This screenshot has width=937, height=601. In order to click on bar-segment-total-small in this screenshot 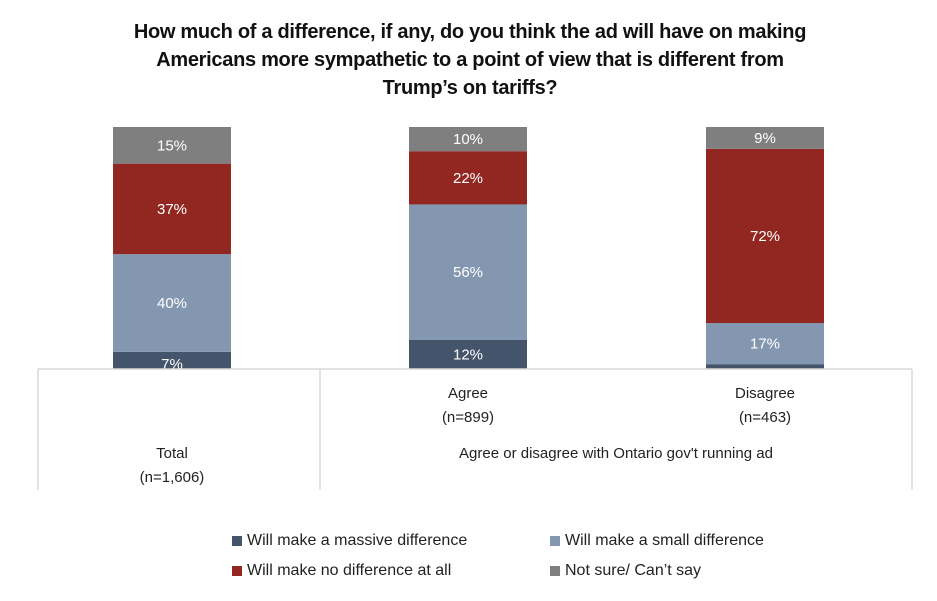, I will do `click(172, 303)`.